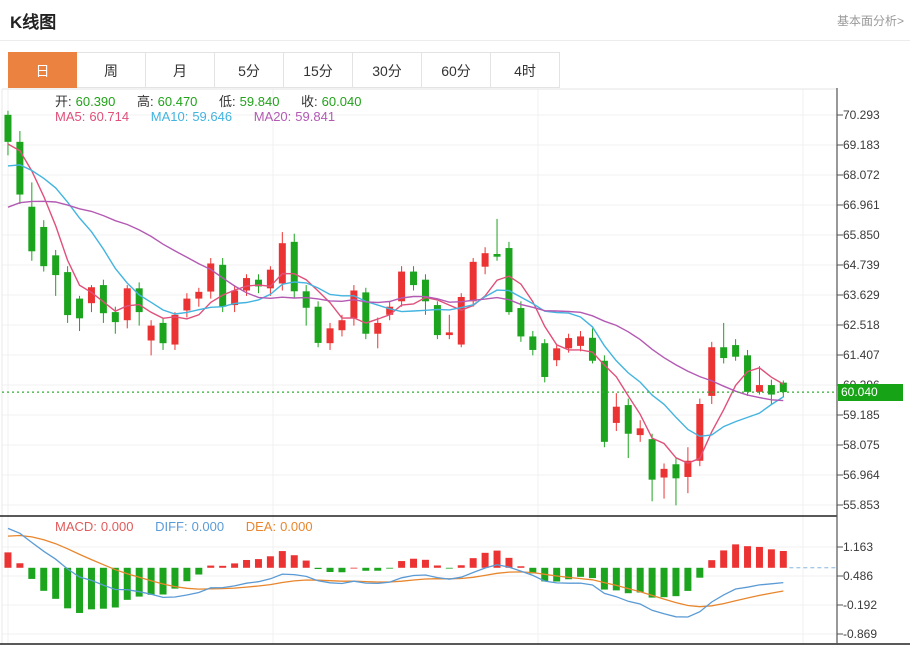 The width and height of the screenshot is (910, 648). Describe the element at coordinates (210, 100) in the screenshot. I see `ohlc-legend: 开: 60.390 高: 60.470 低: 59.840 收: 60.040` at that location.